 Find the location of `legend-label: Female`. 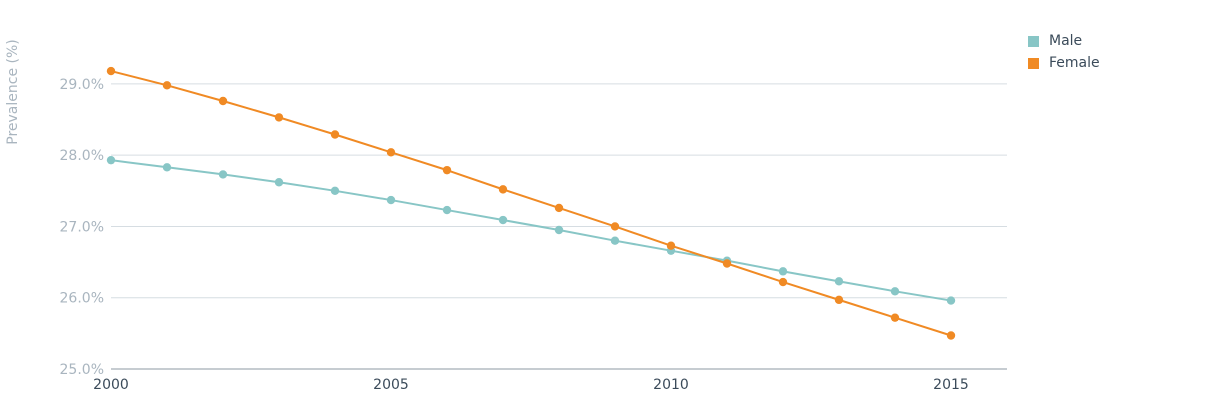

legend-label: Female is located at coordinates (1074, 63).